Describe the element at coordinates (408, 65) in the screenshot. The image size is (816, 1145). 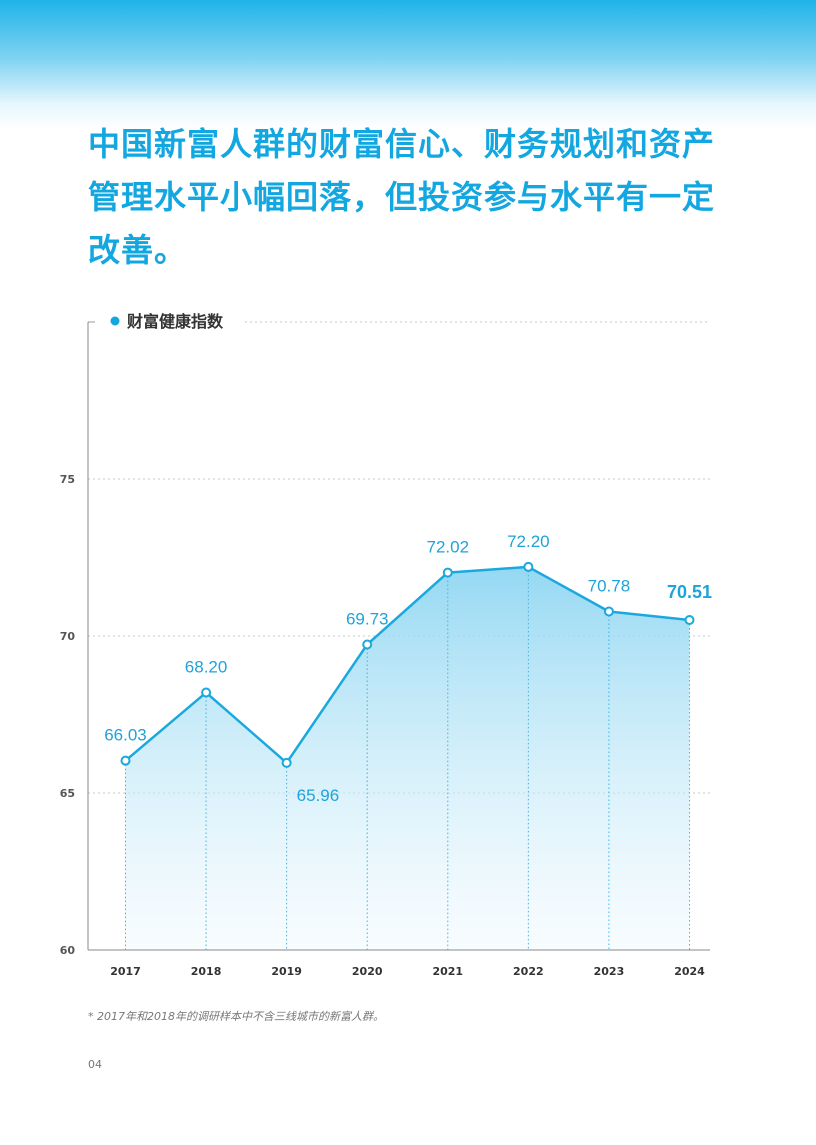
I see `header-gradient-band` at that location.